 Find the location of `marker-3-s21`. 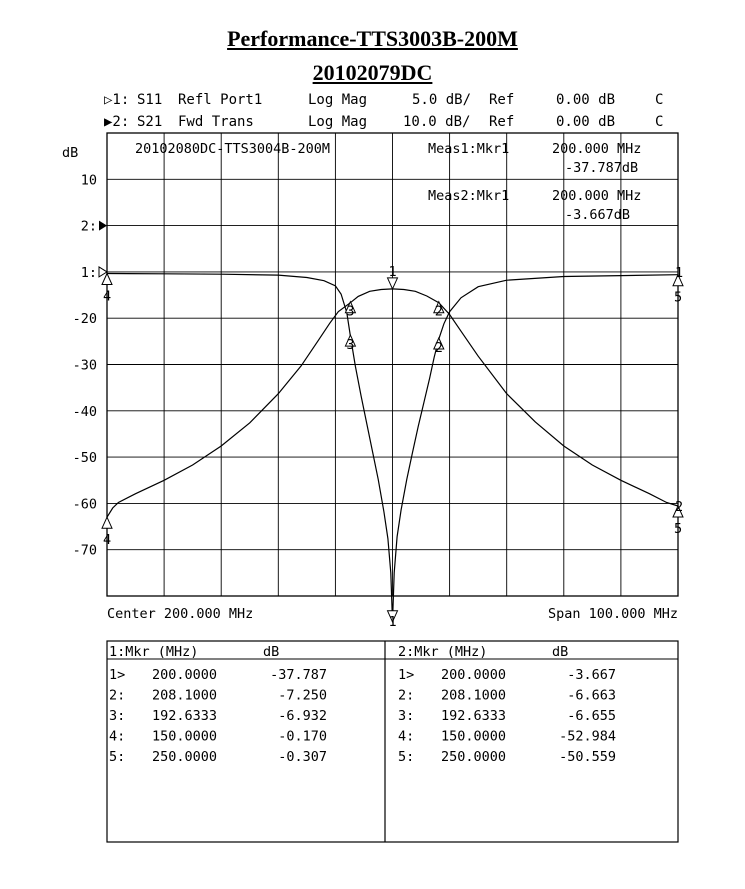

marker-3-s21 is located at coordinates (350, 307).